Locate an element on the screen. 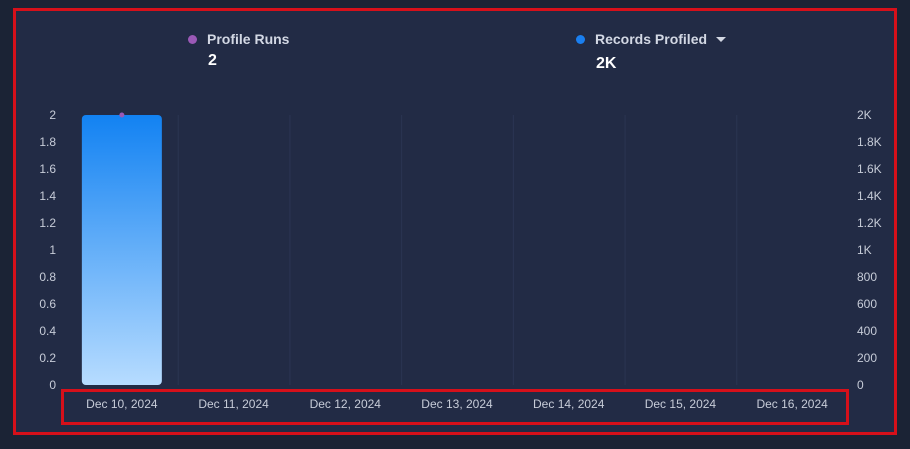 This screenshot has width=910, height=449. profile-runs-dot-icon is located at coordinates (192, 39).